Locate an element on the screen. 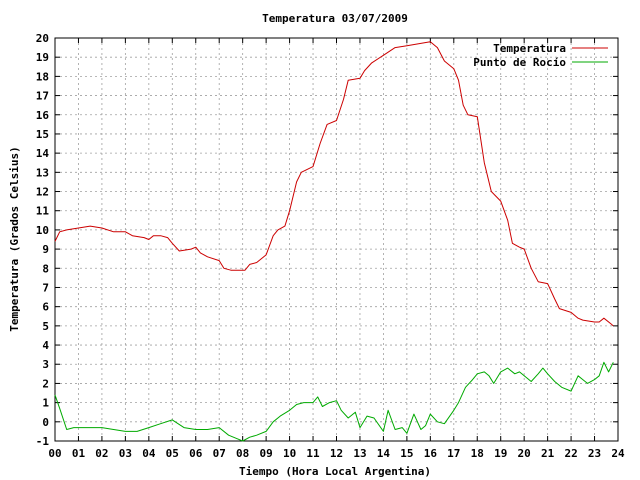 This screenshot has height=480, width=640. x-tick-label: 12 is located at coordinates (336, 453).